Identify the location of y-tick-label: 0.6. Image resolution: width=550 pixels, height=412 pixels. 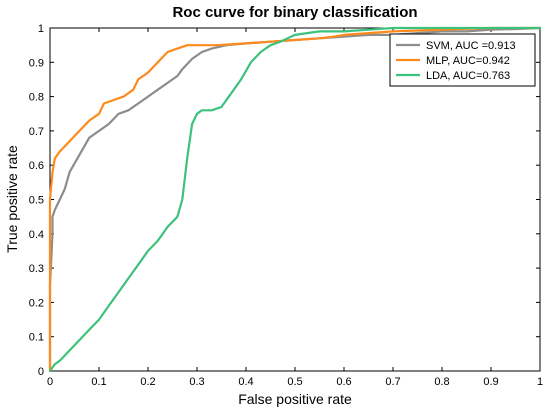
(36, 166).